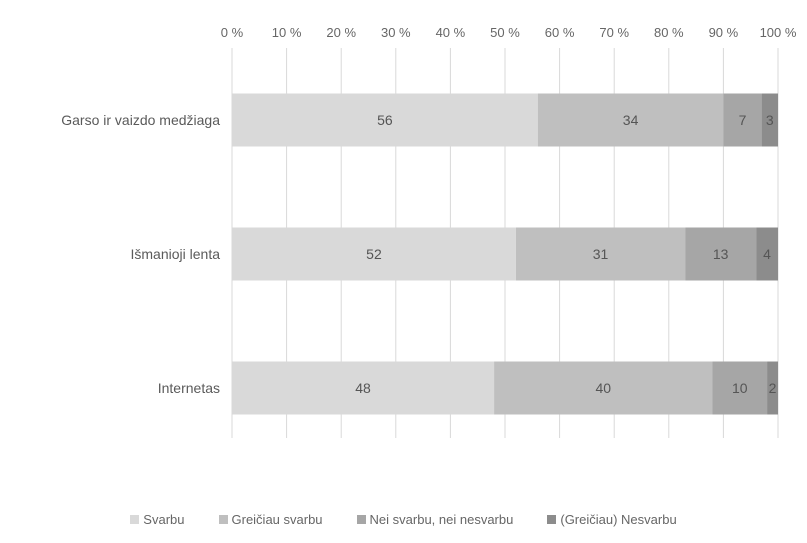 The height and width of the screenshot is (543, 807). I want to click on data-label: 52, so click(374, 254).